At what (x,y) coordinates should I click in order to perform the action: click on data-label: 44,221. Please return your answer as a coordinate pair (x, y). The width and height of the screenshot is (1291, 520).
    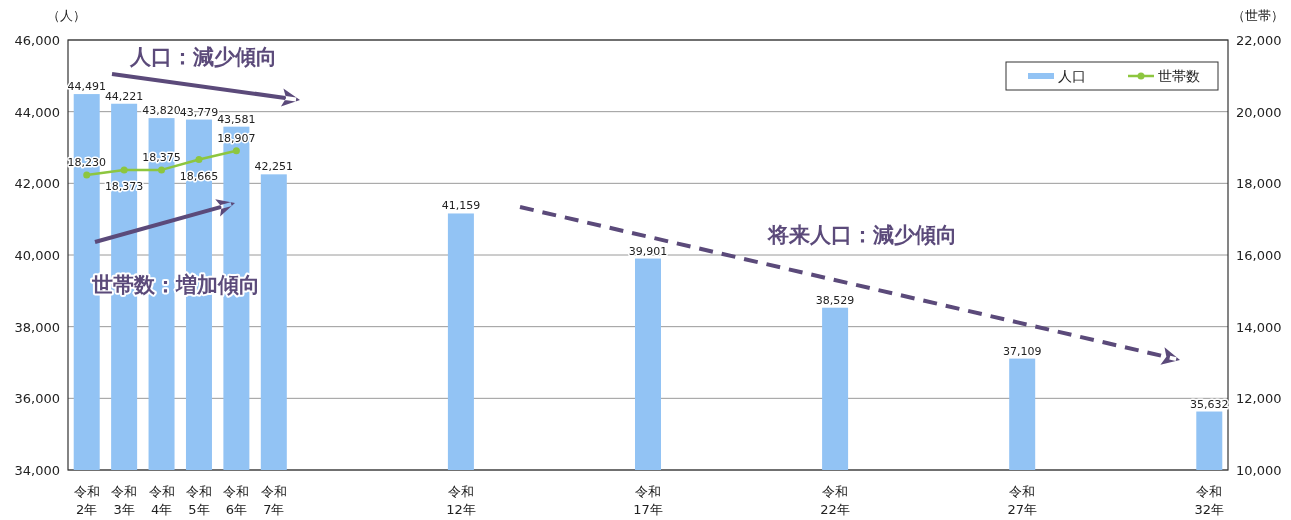
    Looking at the image, I should click on (124, 96).